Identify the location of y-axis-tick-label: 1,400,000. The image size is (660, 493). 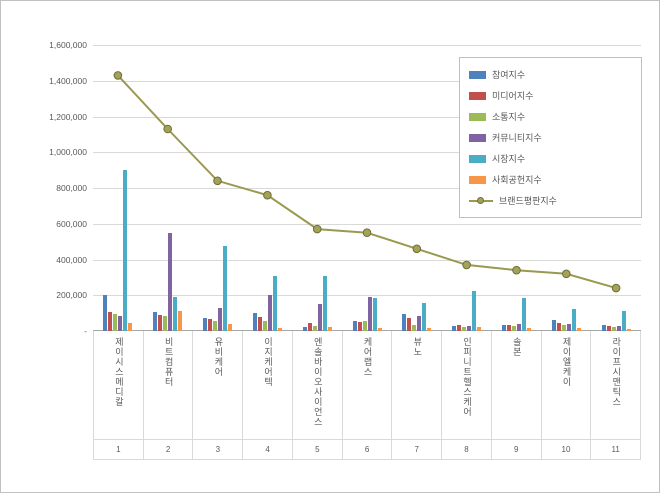
(68, 80).